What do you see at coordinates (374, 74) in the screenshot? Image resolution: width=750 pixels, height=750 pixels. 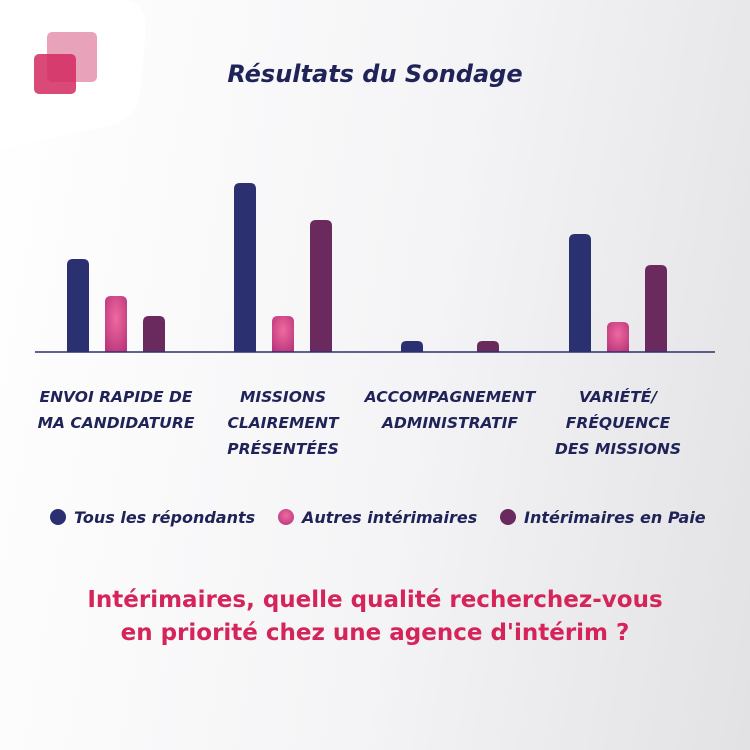 I see `chart-title: Résultats du Sondage` at bounding box center [374, 74].